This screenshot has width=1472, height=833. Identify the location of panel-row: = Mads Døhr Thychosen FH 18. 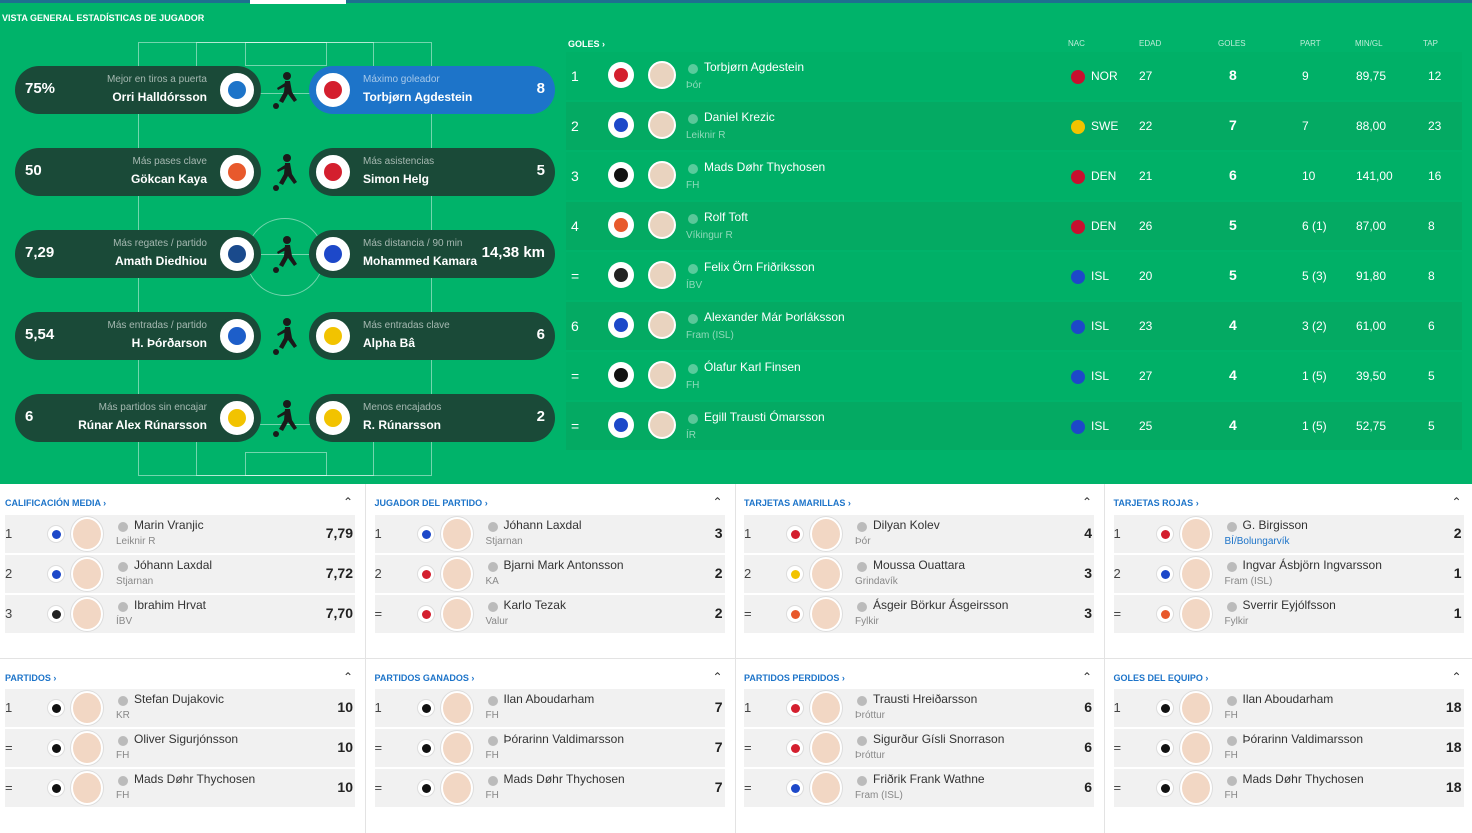
(1288, 788).